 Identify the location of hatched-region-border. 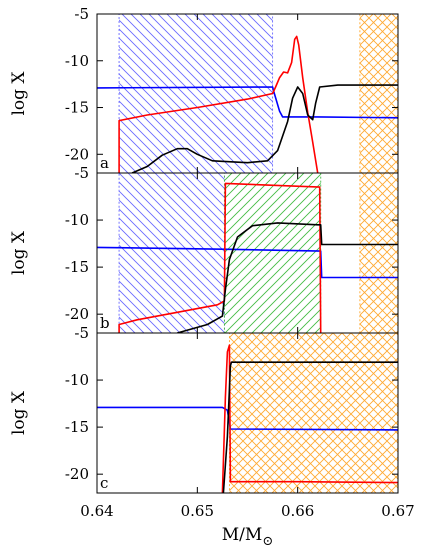
(378, 253).